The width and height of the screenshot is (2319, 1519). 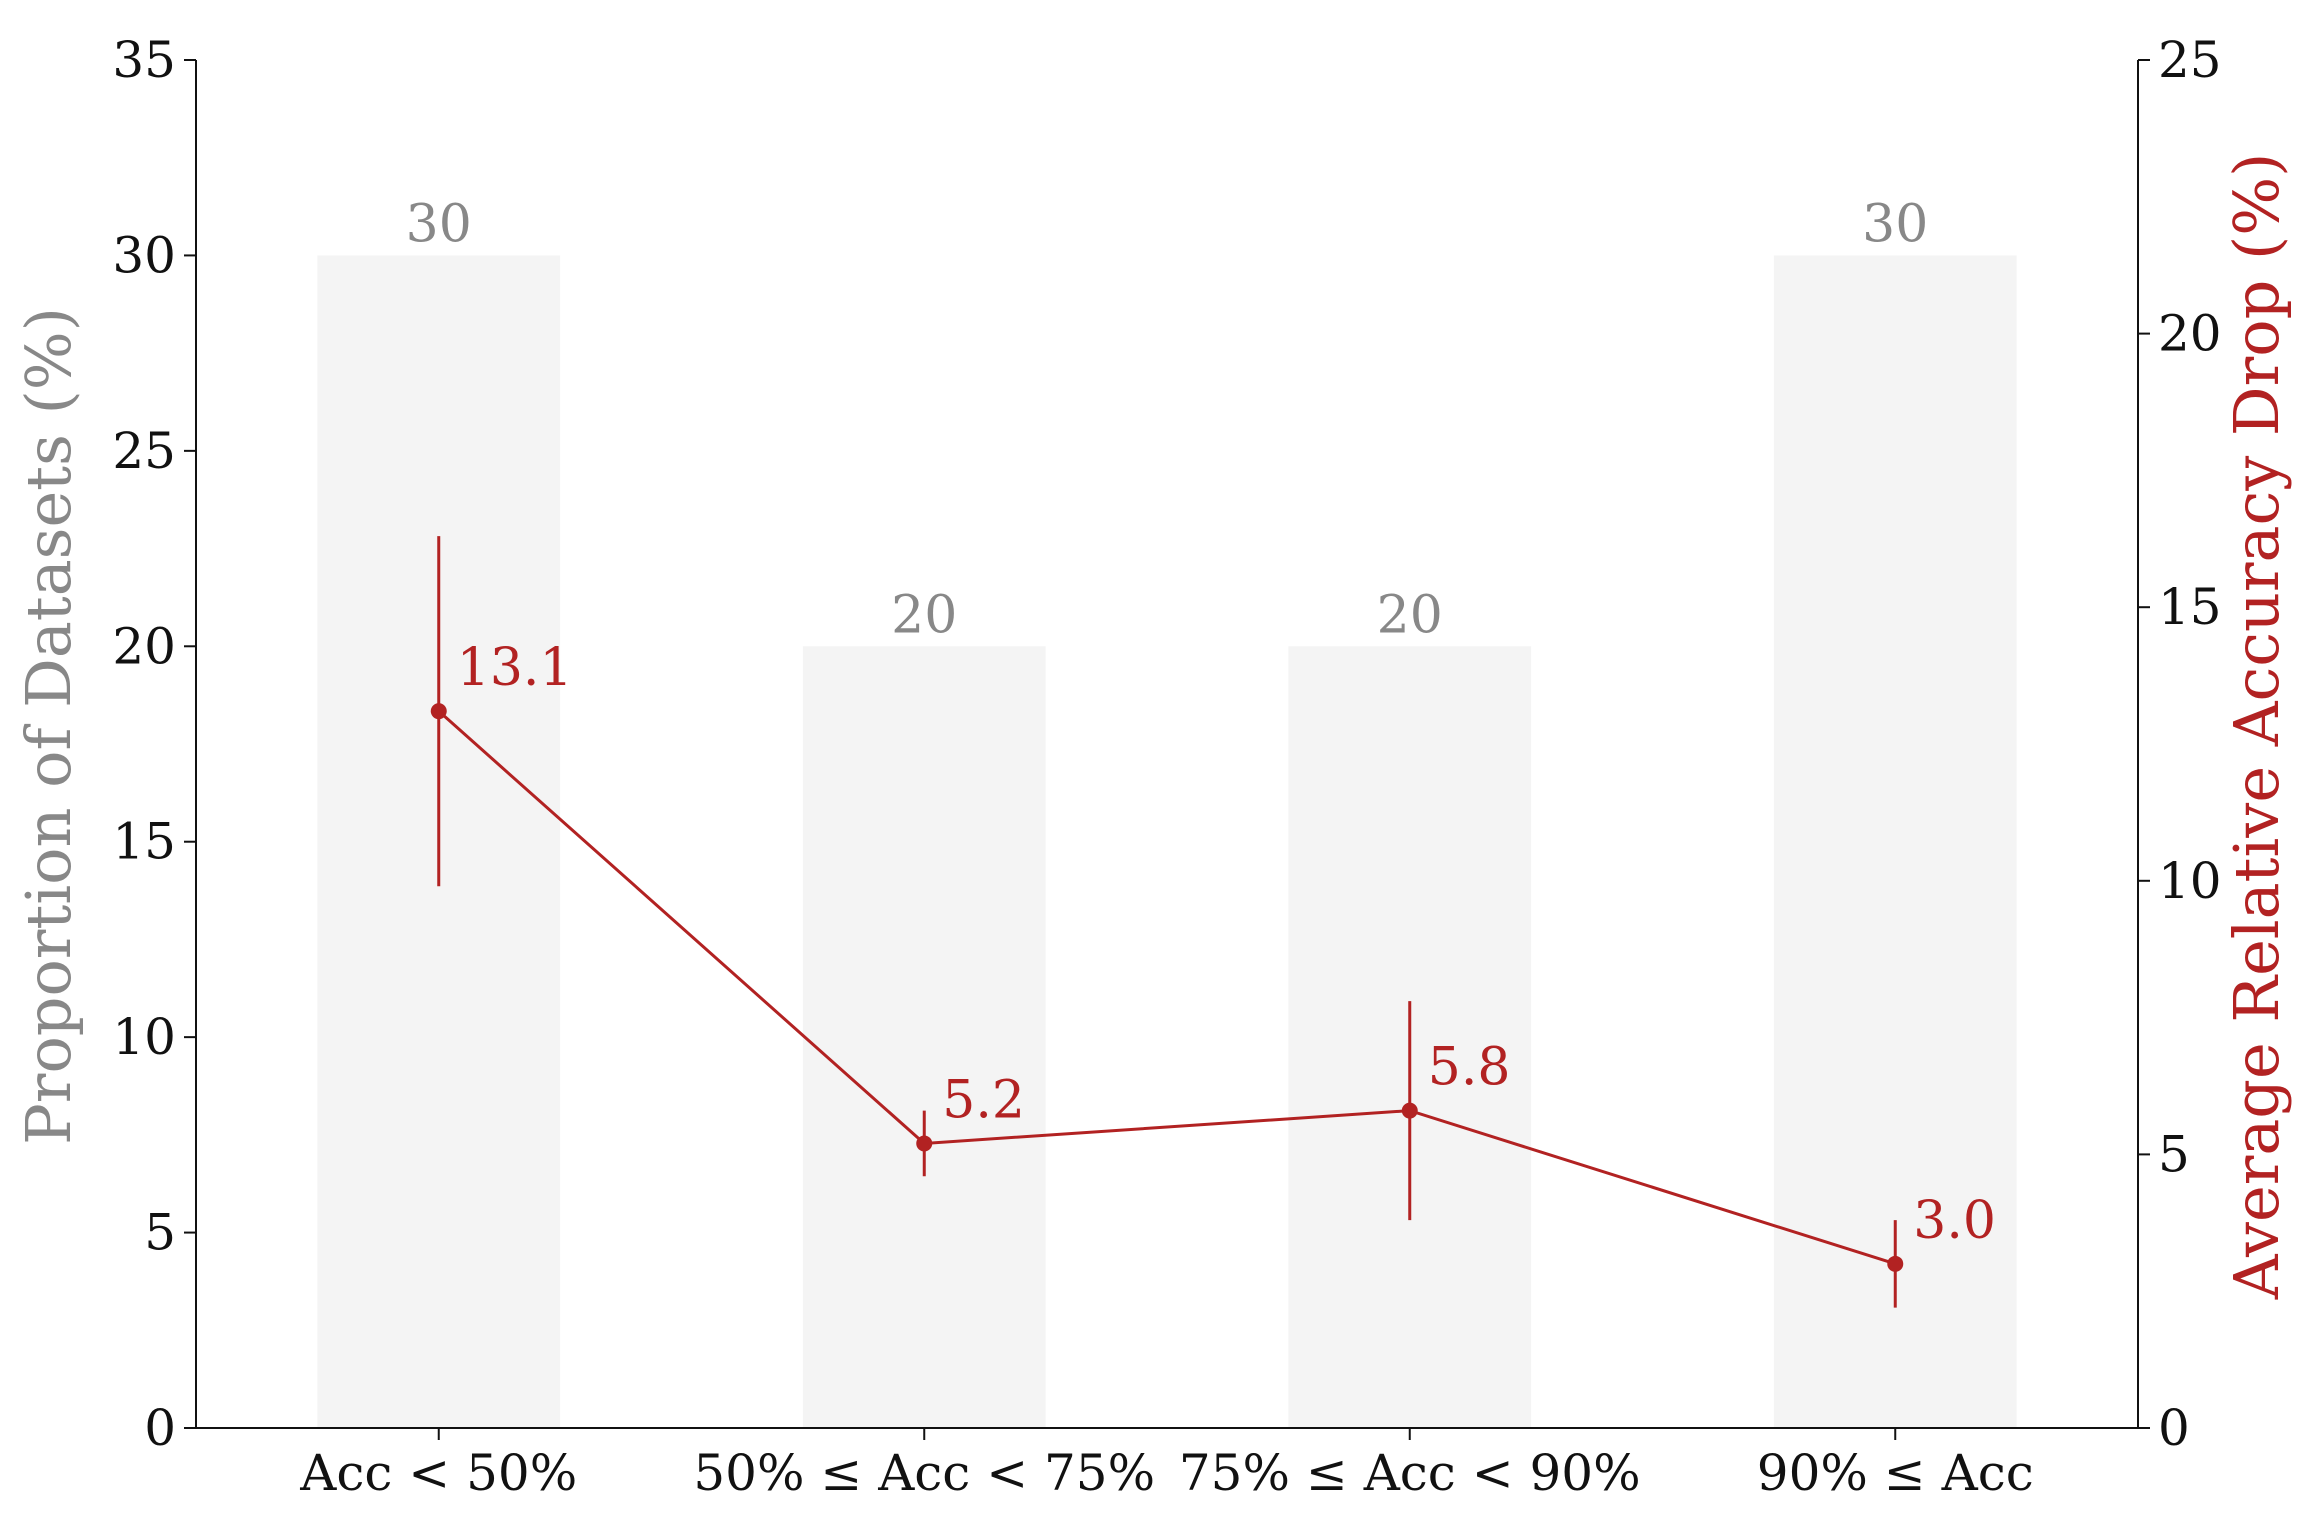 What do you see at coordinates (438, 1473) in the screenshot?
I see `x-tick-label: Acc < 50%` at bounding box center [438, 1473].